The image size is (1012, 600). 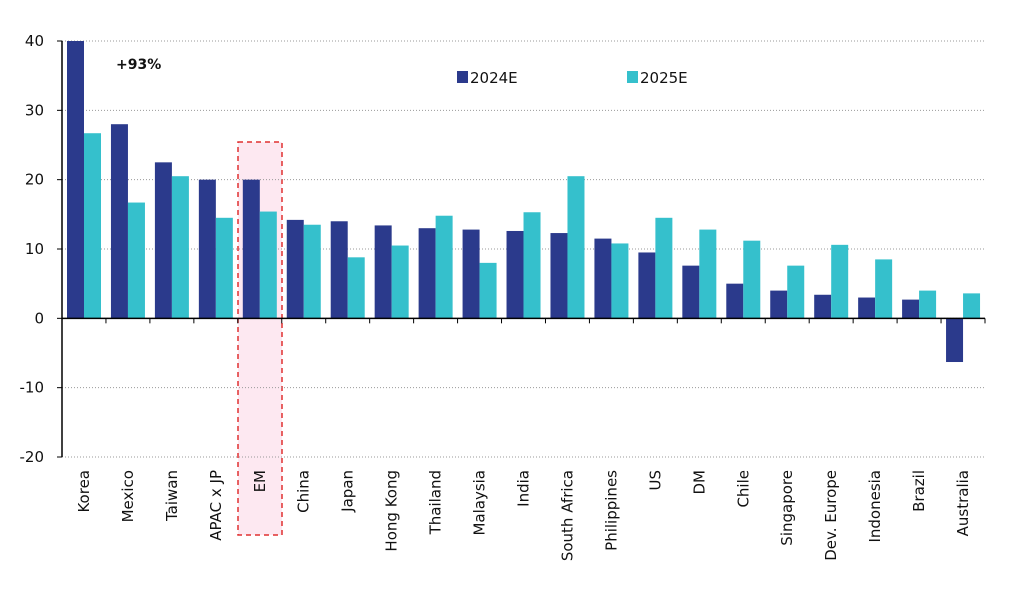 I want to click on y-tick-label: 20, so click(x=34, y=180).